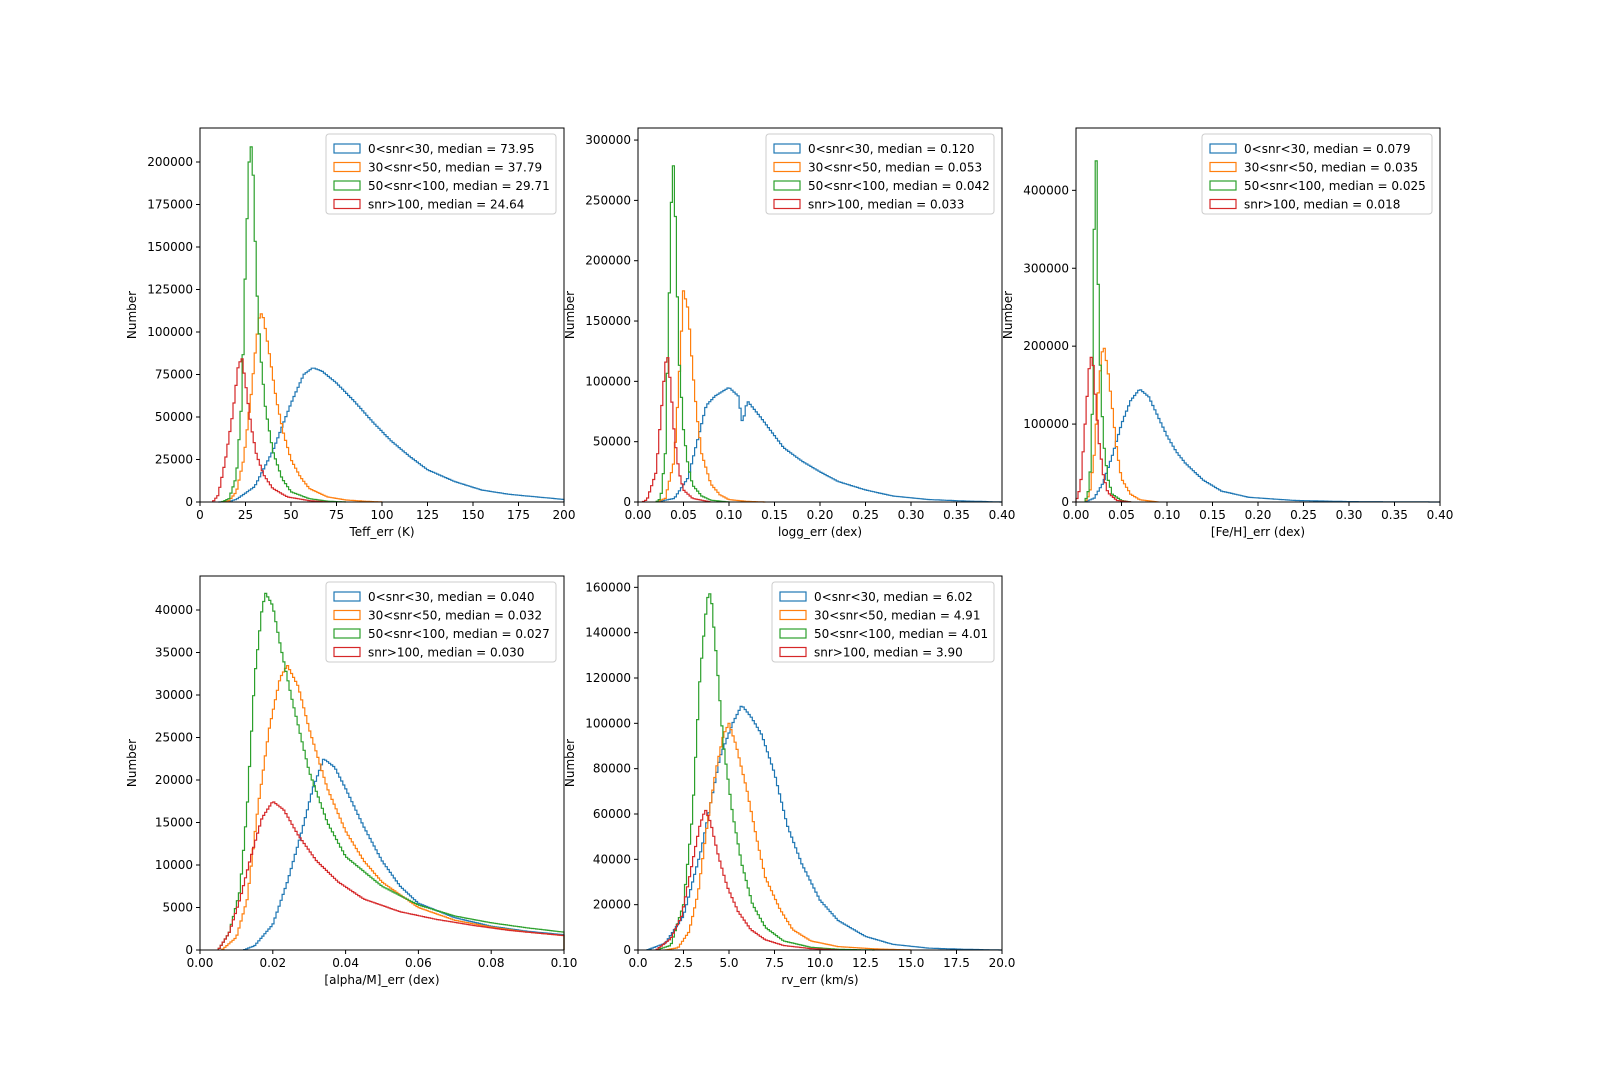  Describe the element at coordinates (174, 695) in the screenshot. I see `y-tick-label: 30000` at that location.